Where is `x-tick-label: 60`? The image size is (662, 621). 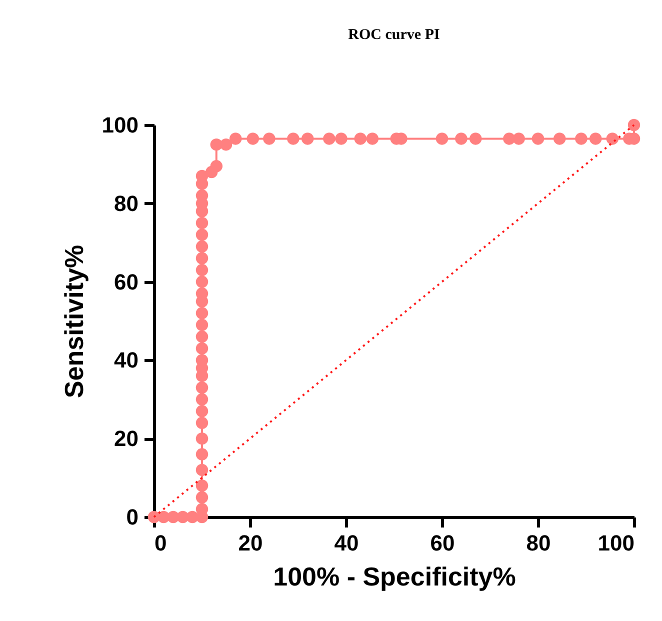 x-tick-label: 60 is located at coordinates (442, 543).